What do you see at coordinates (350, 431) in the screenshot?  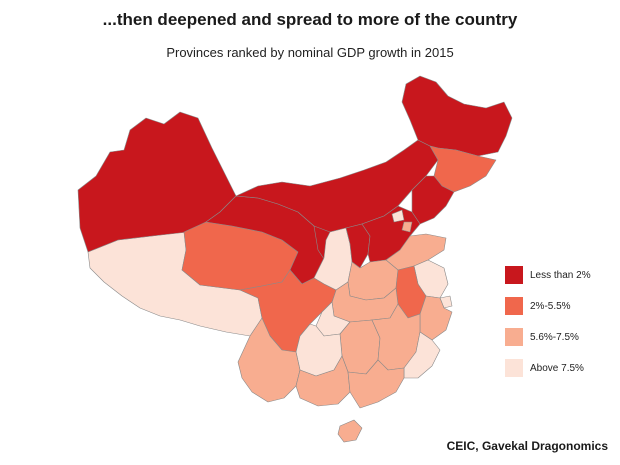 I see `province-hainan` at bounding box center [350, 431].